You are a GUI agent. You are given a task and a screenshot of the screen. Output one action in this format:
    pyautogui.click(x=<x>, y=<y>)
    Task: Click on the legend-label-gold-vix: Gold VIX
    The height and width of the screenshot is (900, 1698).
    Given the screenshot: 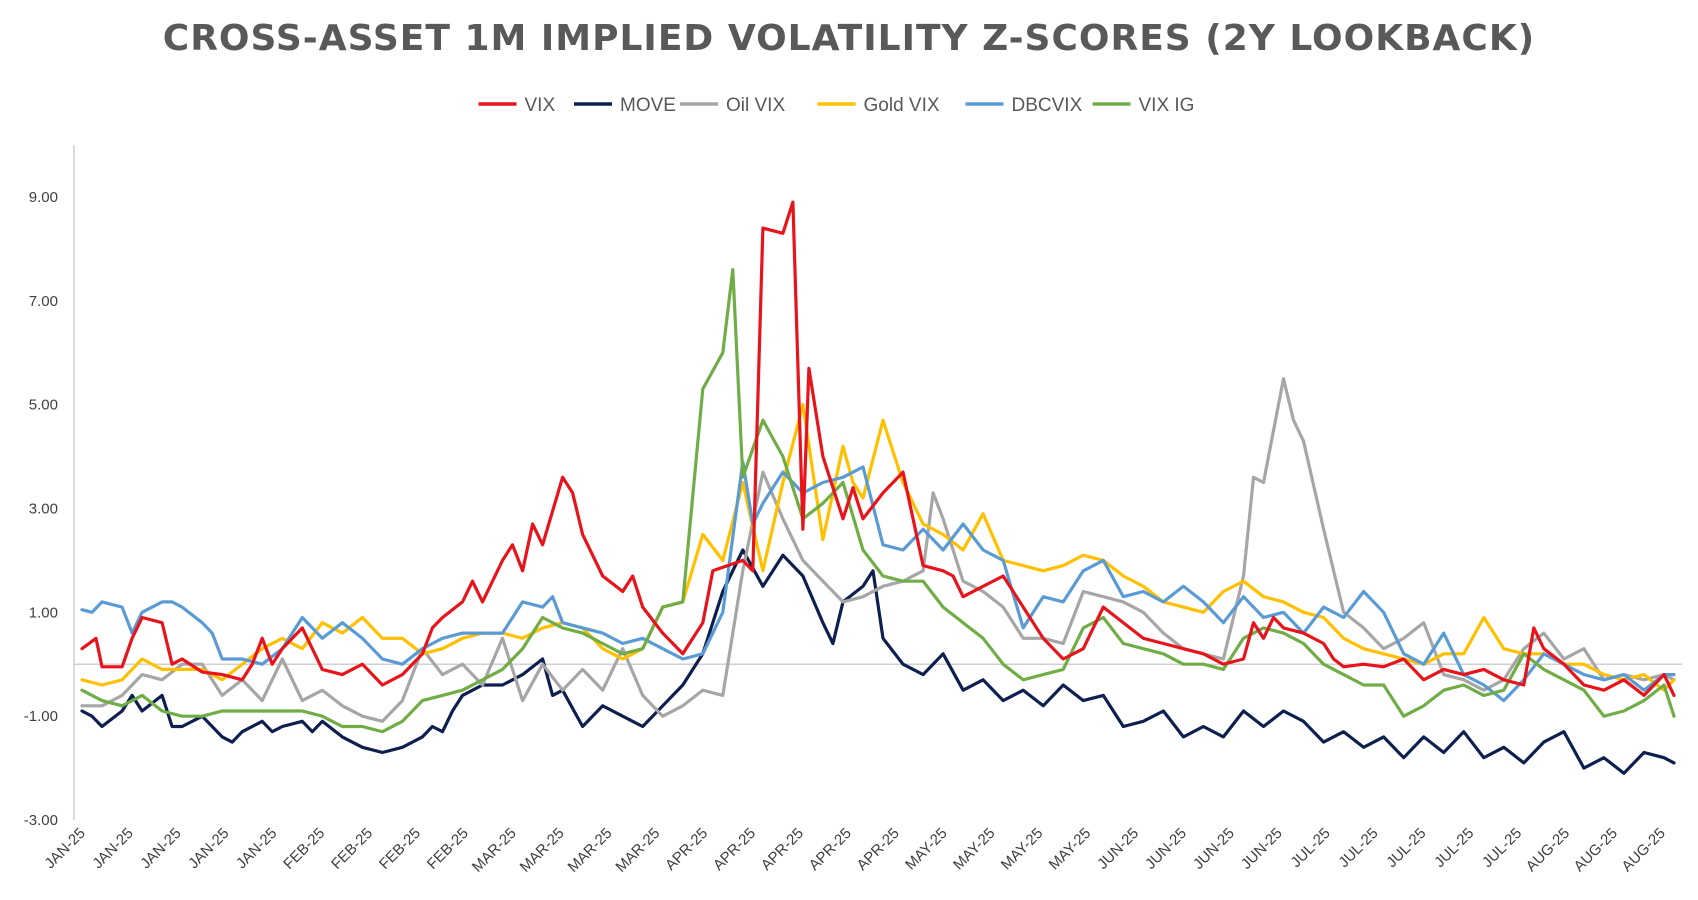 What is the action you would take?
    pyautogui.click(x=902, y=105)
    